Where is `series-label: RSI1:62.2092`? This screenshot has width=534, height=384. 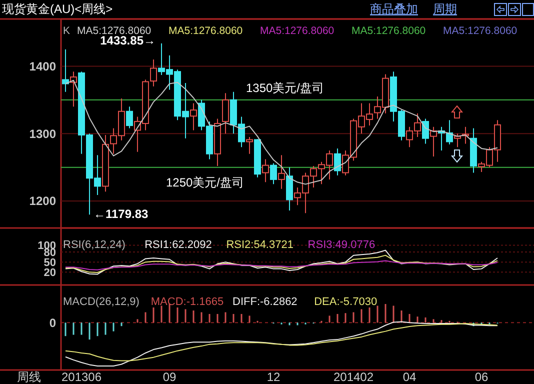
series-label: RSI1:62.2092 is located at coordinates (178, 244).